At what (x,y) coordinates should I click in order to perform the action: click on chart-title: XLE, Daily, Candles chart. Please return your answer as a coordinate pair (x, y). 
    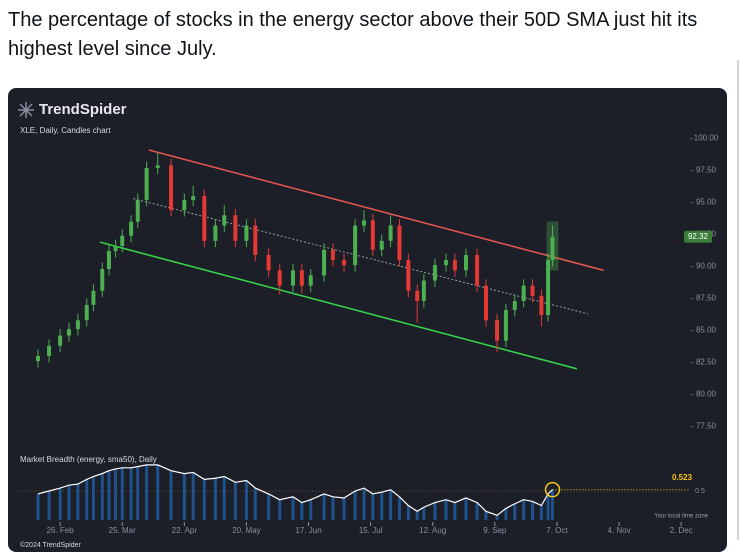
    Looking at the image, I should click on (65, 130).